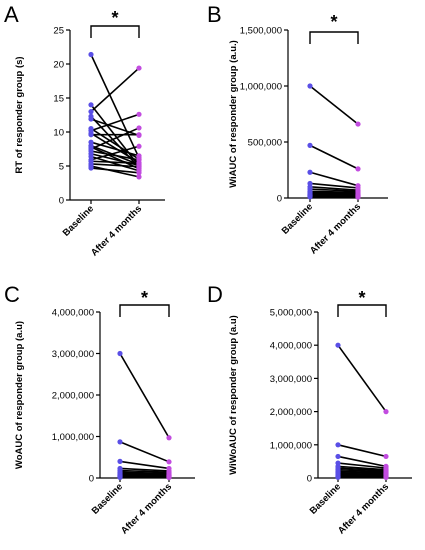  What do you see at coordinates (11, 14) in the screenshot?
I see `panel-letter: A` at bounding box center [11, 14].